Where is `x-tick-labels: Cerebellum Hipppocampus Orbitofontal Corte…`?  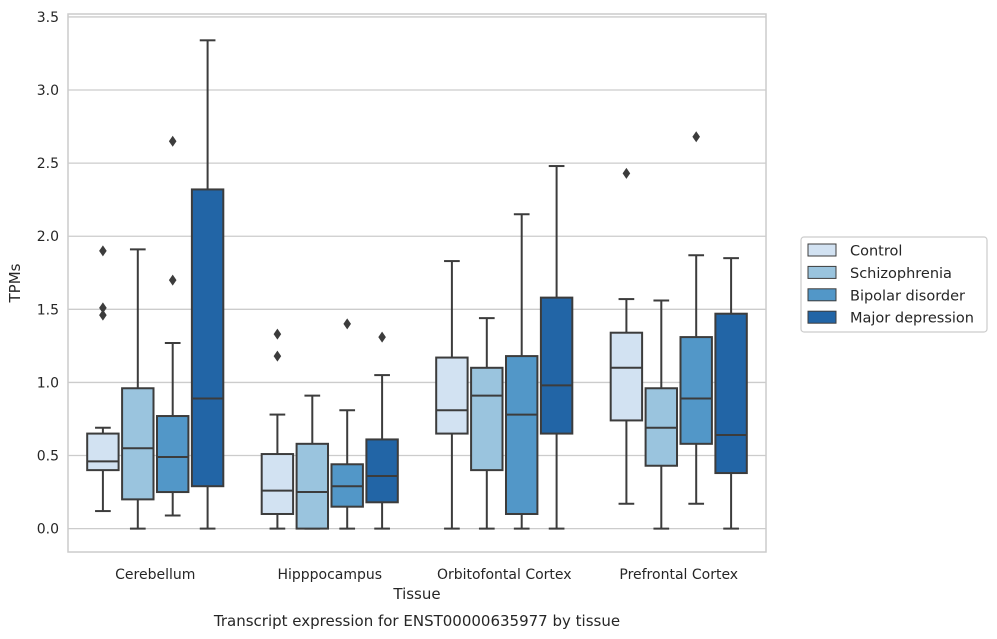 x-tick-labels: Cerebellum Hipppocampus Orbitofontal Corte… is located at coordinates (426, 575).